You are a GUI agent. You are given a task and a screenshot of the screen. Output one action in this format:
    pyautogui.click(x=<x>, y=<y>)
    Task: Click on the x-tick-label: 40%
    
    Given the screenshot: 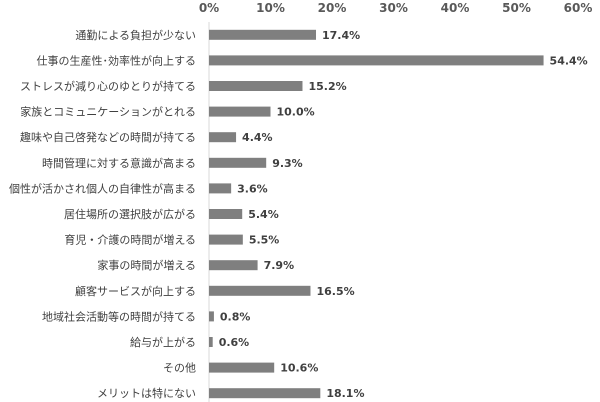 What is the action you would take?
    pyautogui.click(x=455, y=8)
    